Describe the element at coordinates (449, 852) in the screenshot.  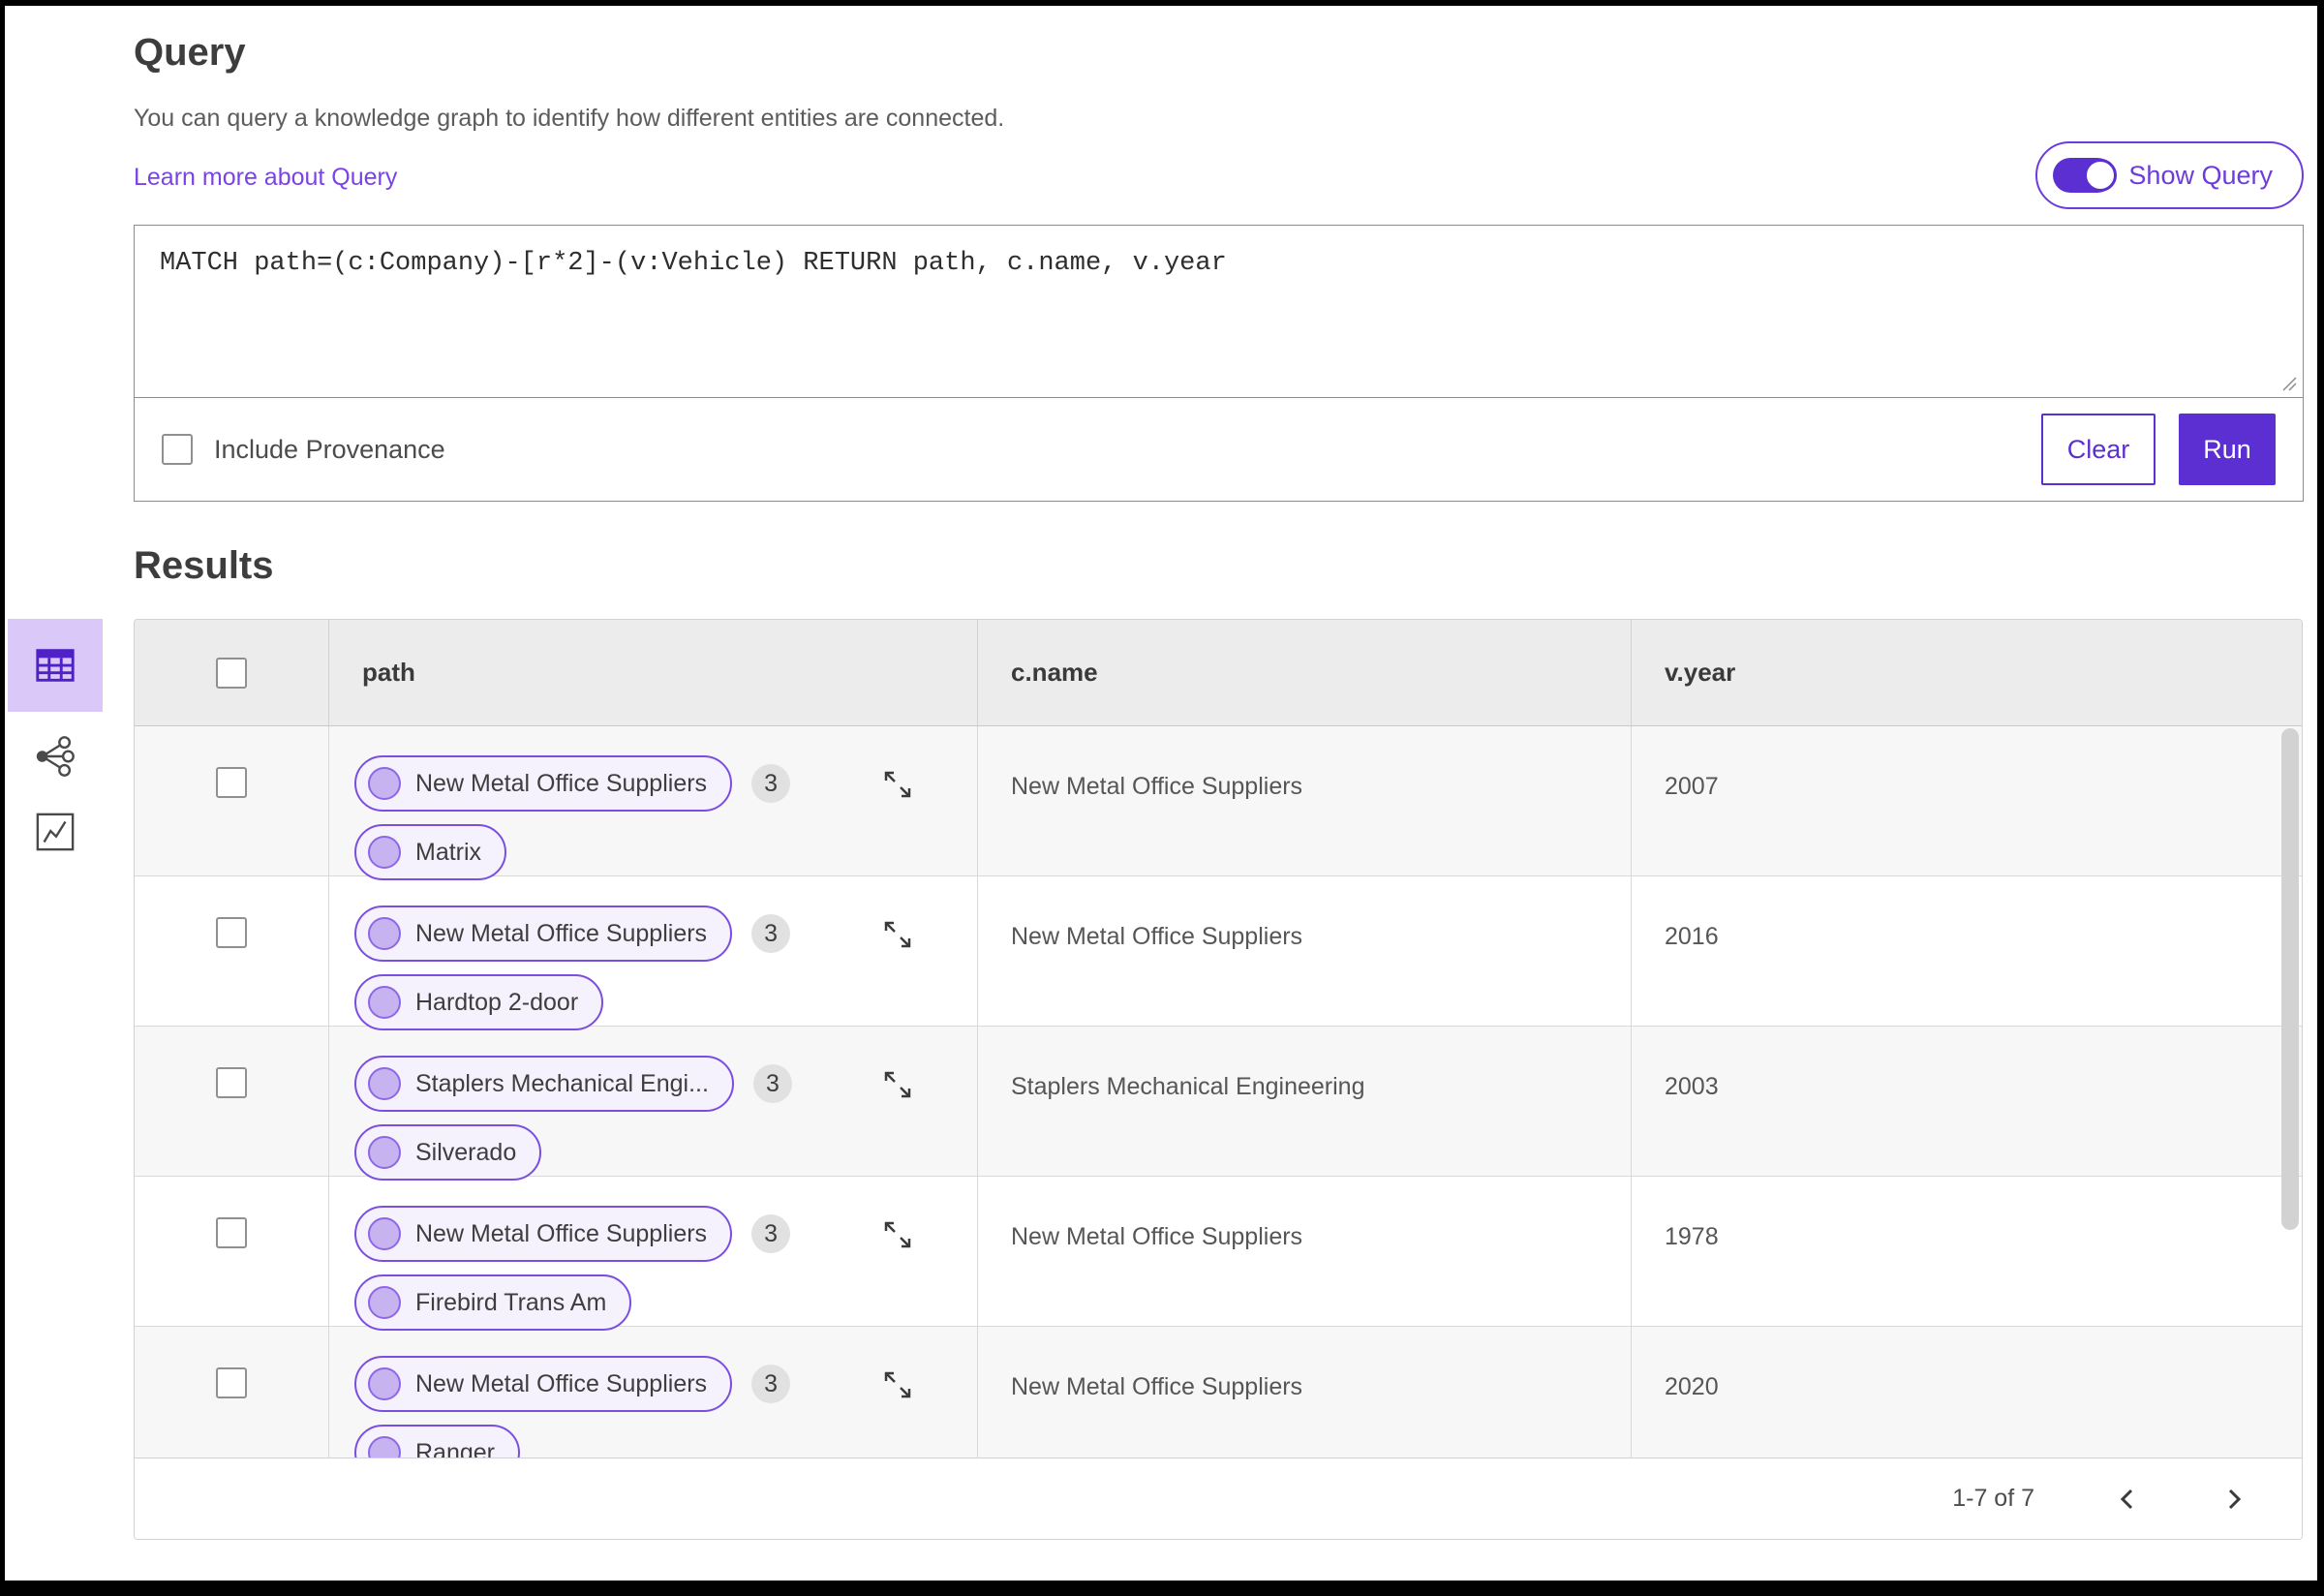
I see `path-end-entity-label: Matrix` at that location.